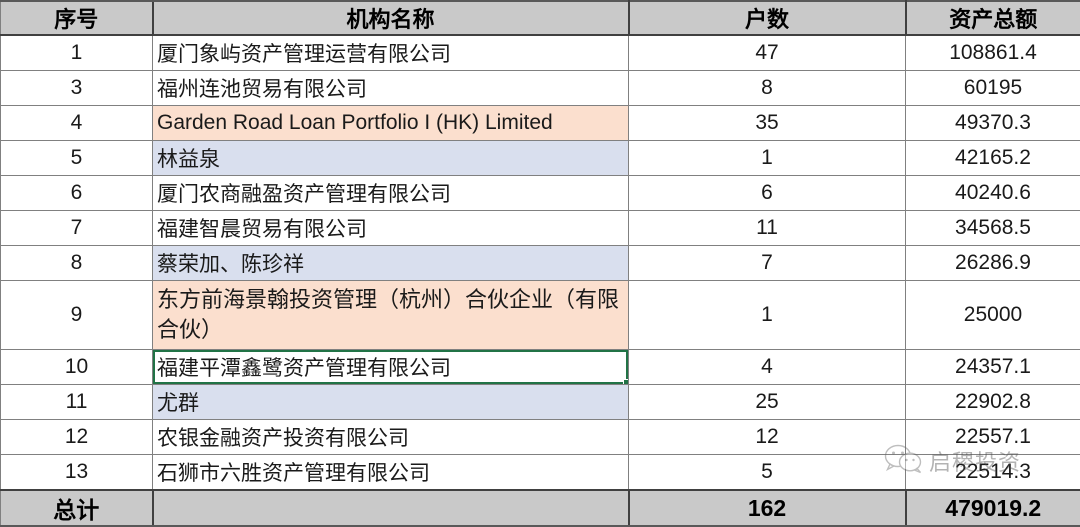 Image resolution: width=1080 pixels, height=527 pixels. Describe the element at coordinates (993, 437) in the screenshot. I see `cell-asset-total: 22557.1` at that location.